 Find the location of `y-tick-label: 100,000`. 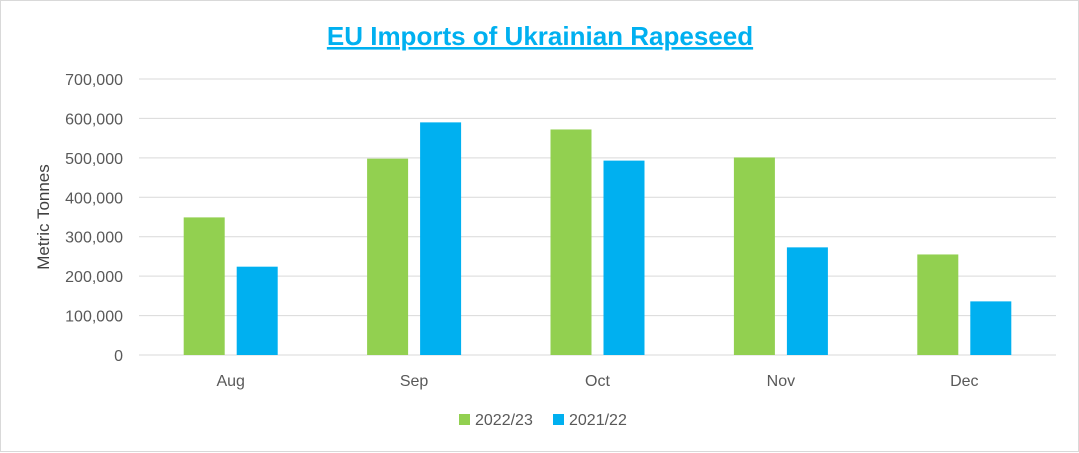

y-tick-label: 100,000 is located at coordinates (94, 317).